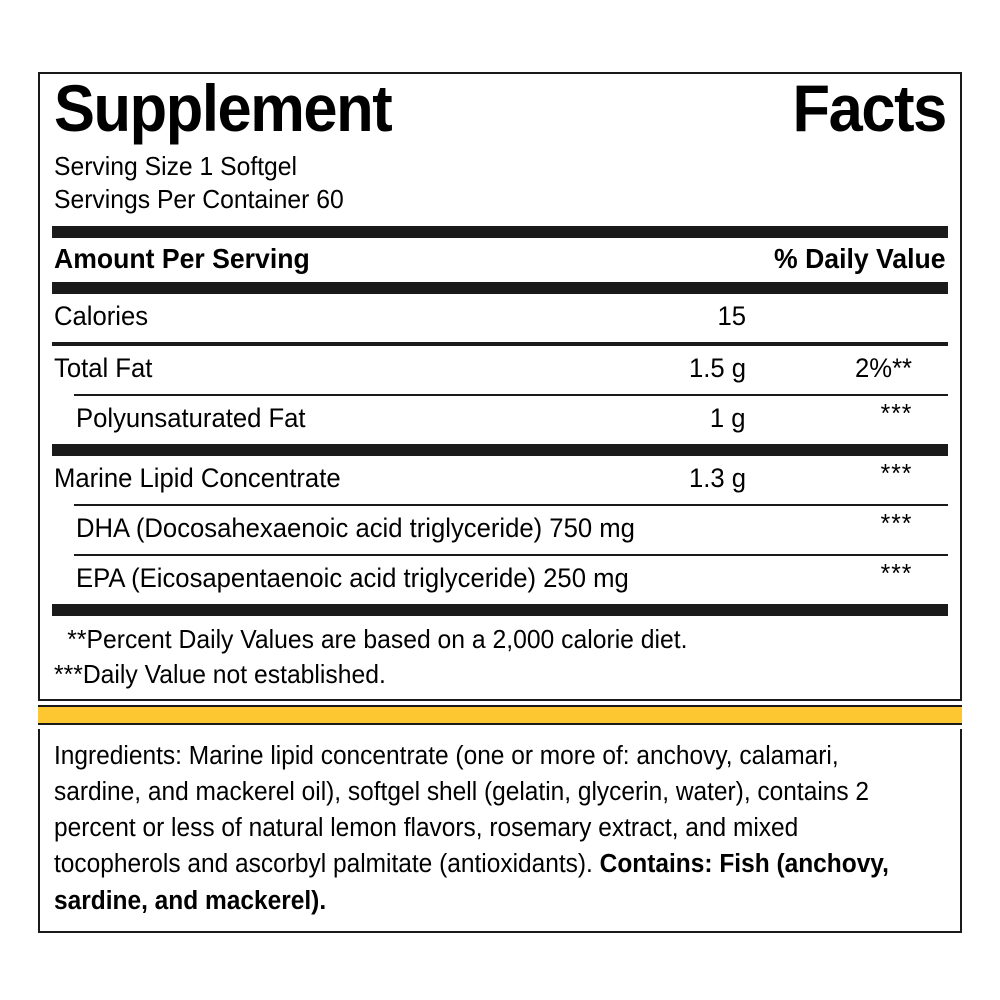  Describe the element at coordinates (870, 108) in the screenshot. I see `title-word-facts: Facts` at that location.